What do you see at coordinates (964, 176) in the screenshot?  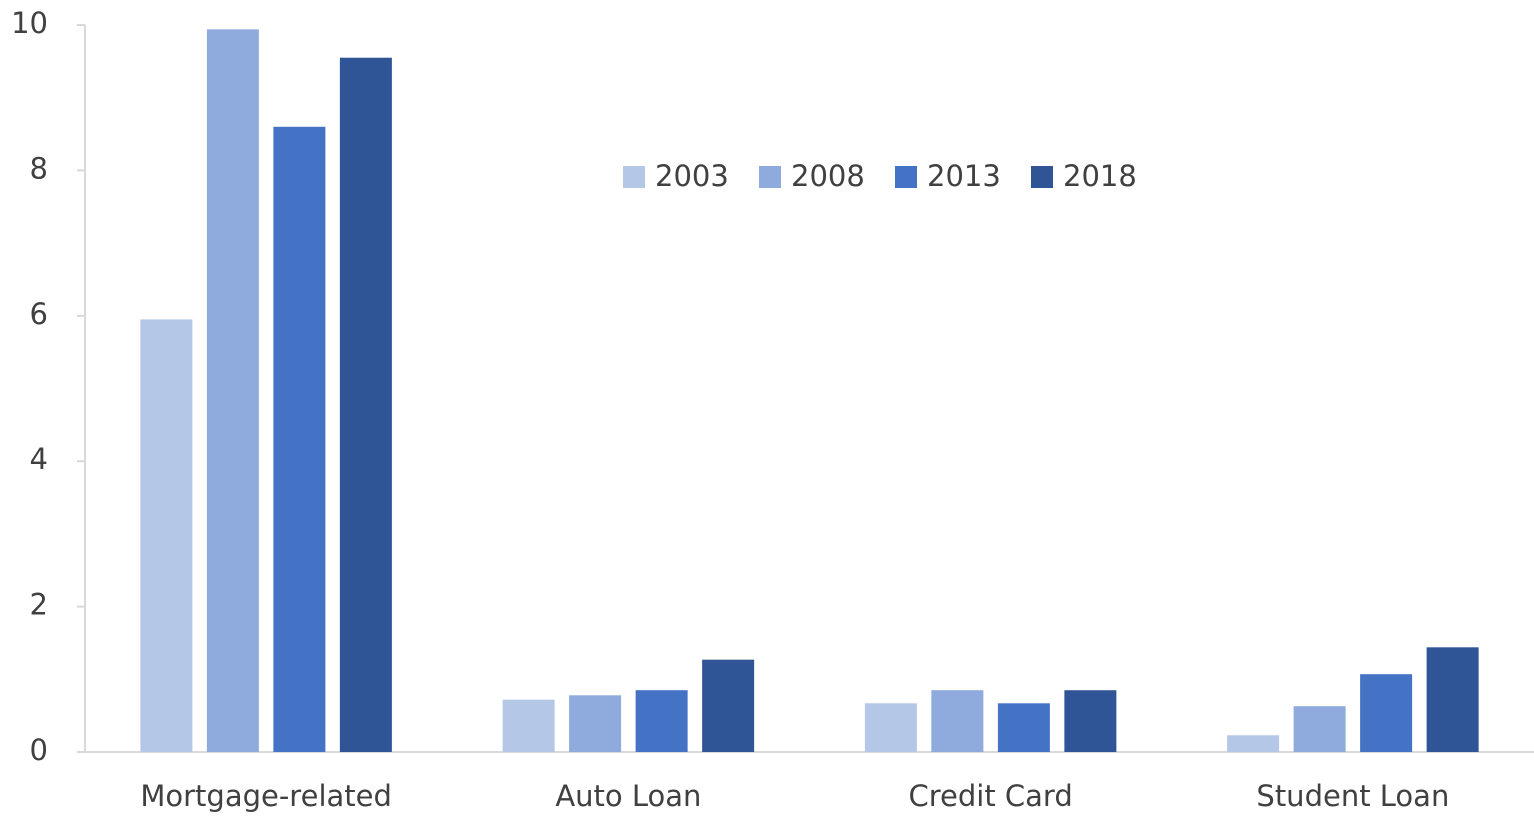 I see `legend-label: 2013` at bounding box center [964, 176].